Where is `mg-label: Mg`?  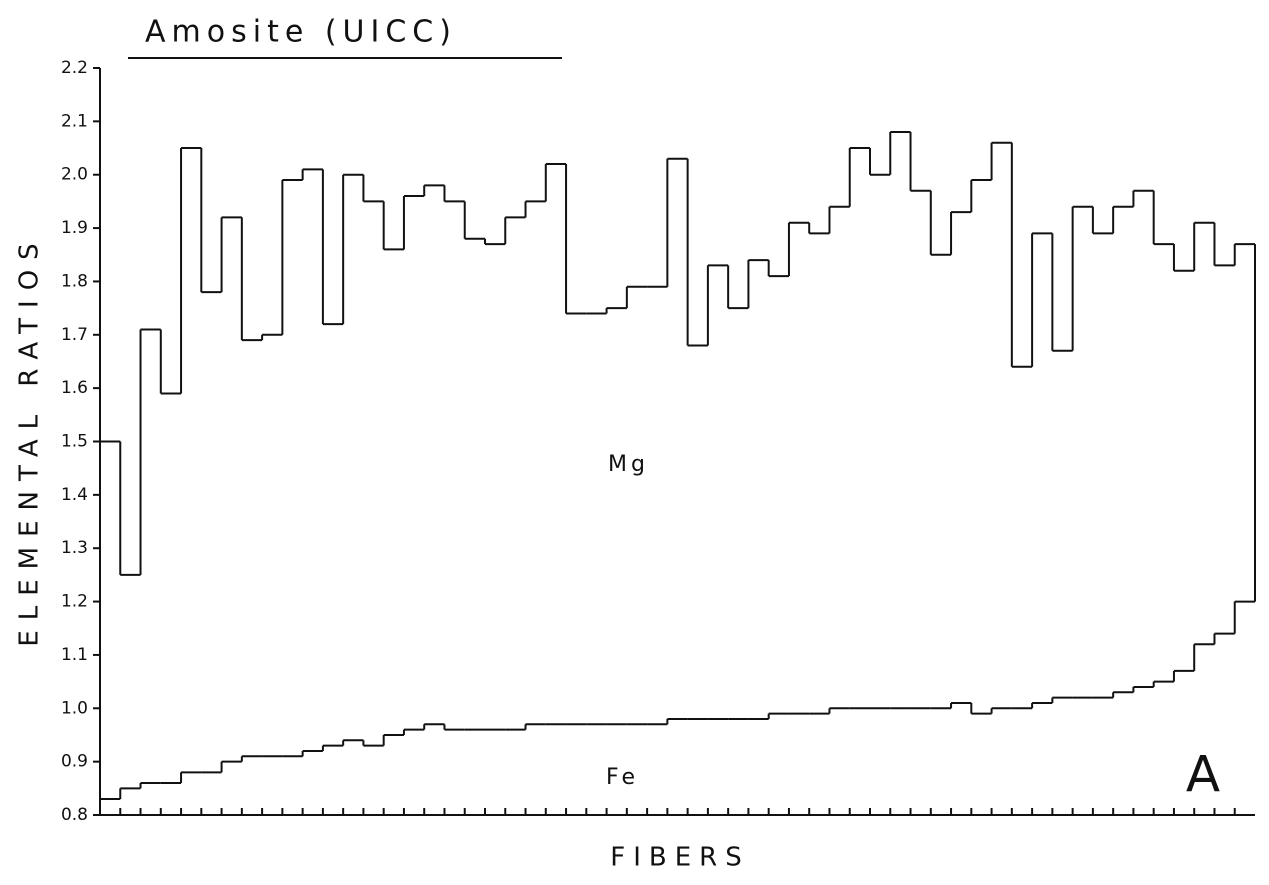
mg-label: Mg is located at coordinates (628, 464).